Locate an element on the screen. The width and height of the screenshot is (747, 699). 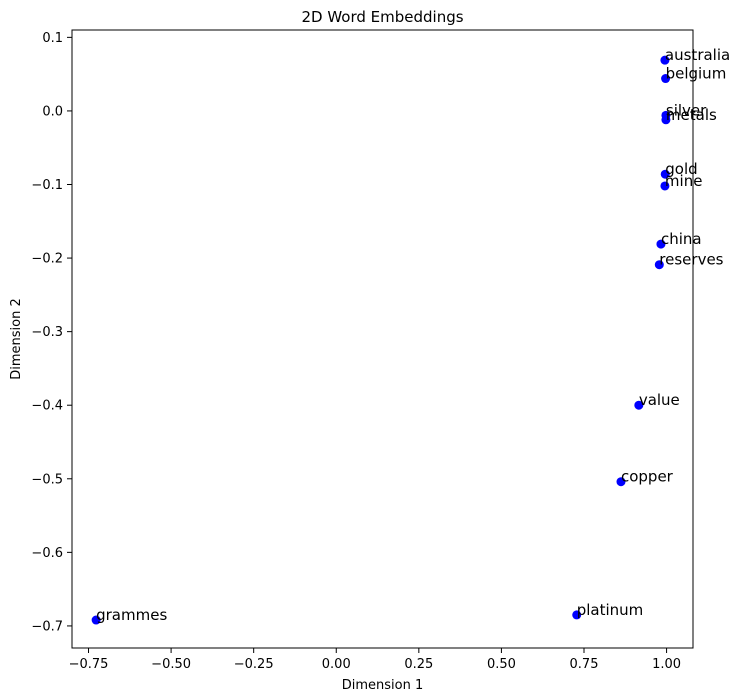
point-label-belgium: belgium is located at coordinates (696, 74).